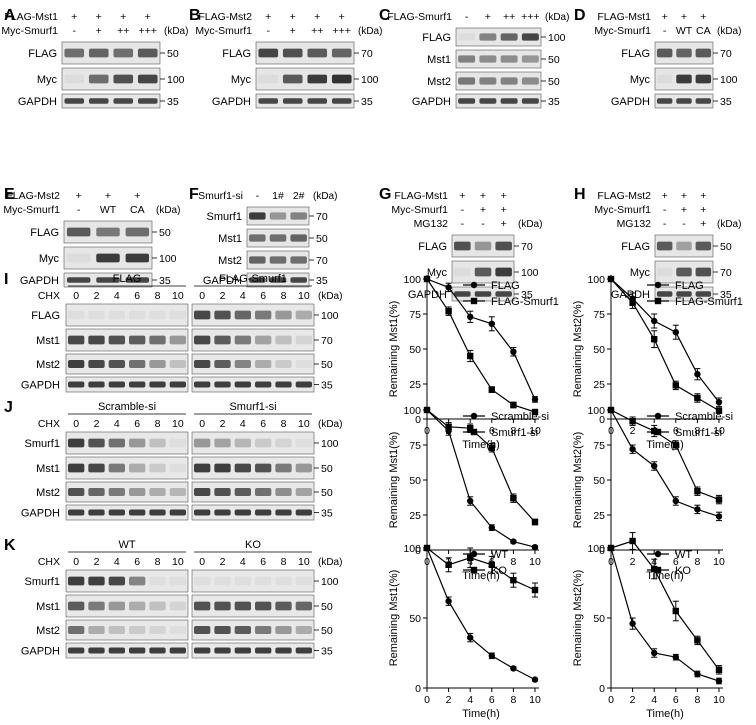 This screenshot has height=725, width=756. I want to click on marker-label: 70, so click(327, 341).